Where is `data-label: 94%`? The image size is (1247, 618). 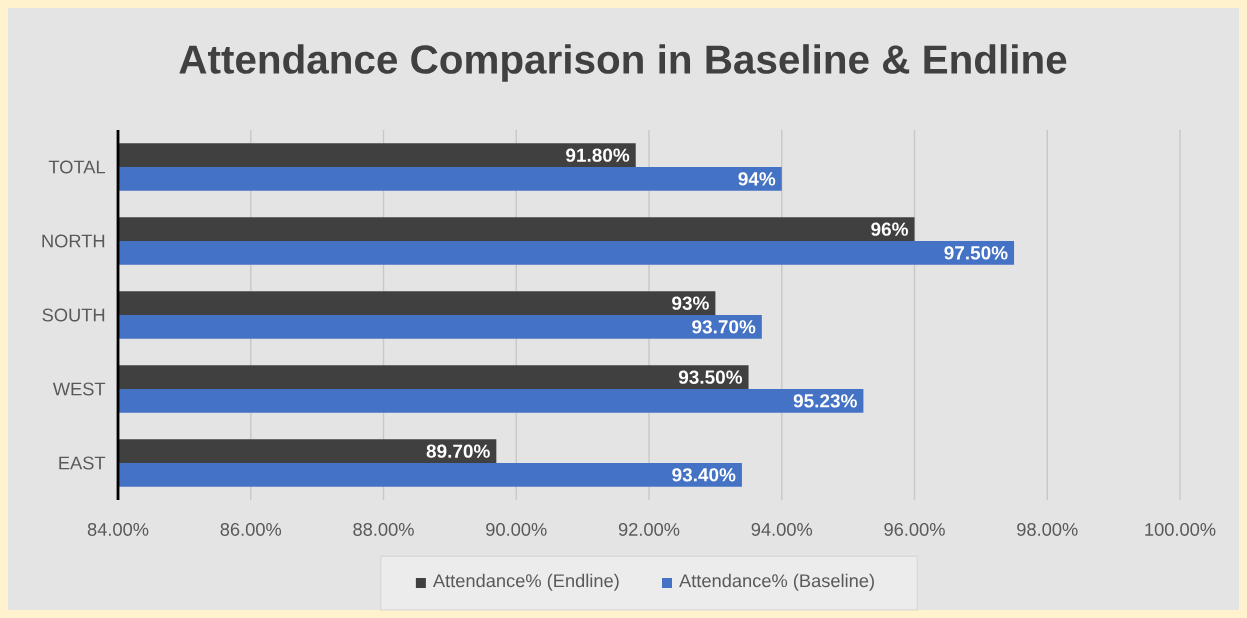
data-label: 94% is located at coordinates (757, 179).